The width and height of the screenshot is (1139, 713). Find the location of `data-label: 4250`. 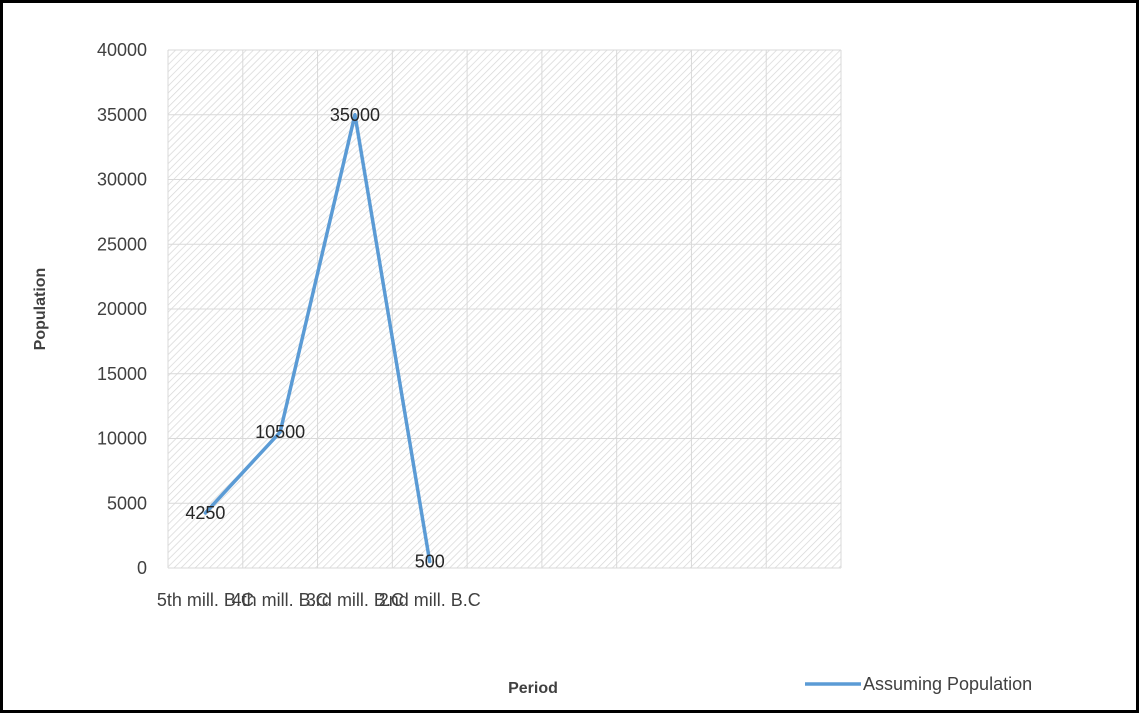

data-label: 4250 is located at coordinates (205, 513).